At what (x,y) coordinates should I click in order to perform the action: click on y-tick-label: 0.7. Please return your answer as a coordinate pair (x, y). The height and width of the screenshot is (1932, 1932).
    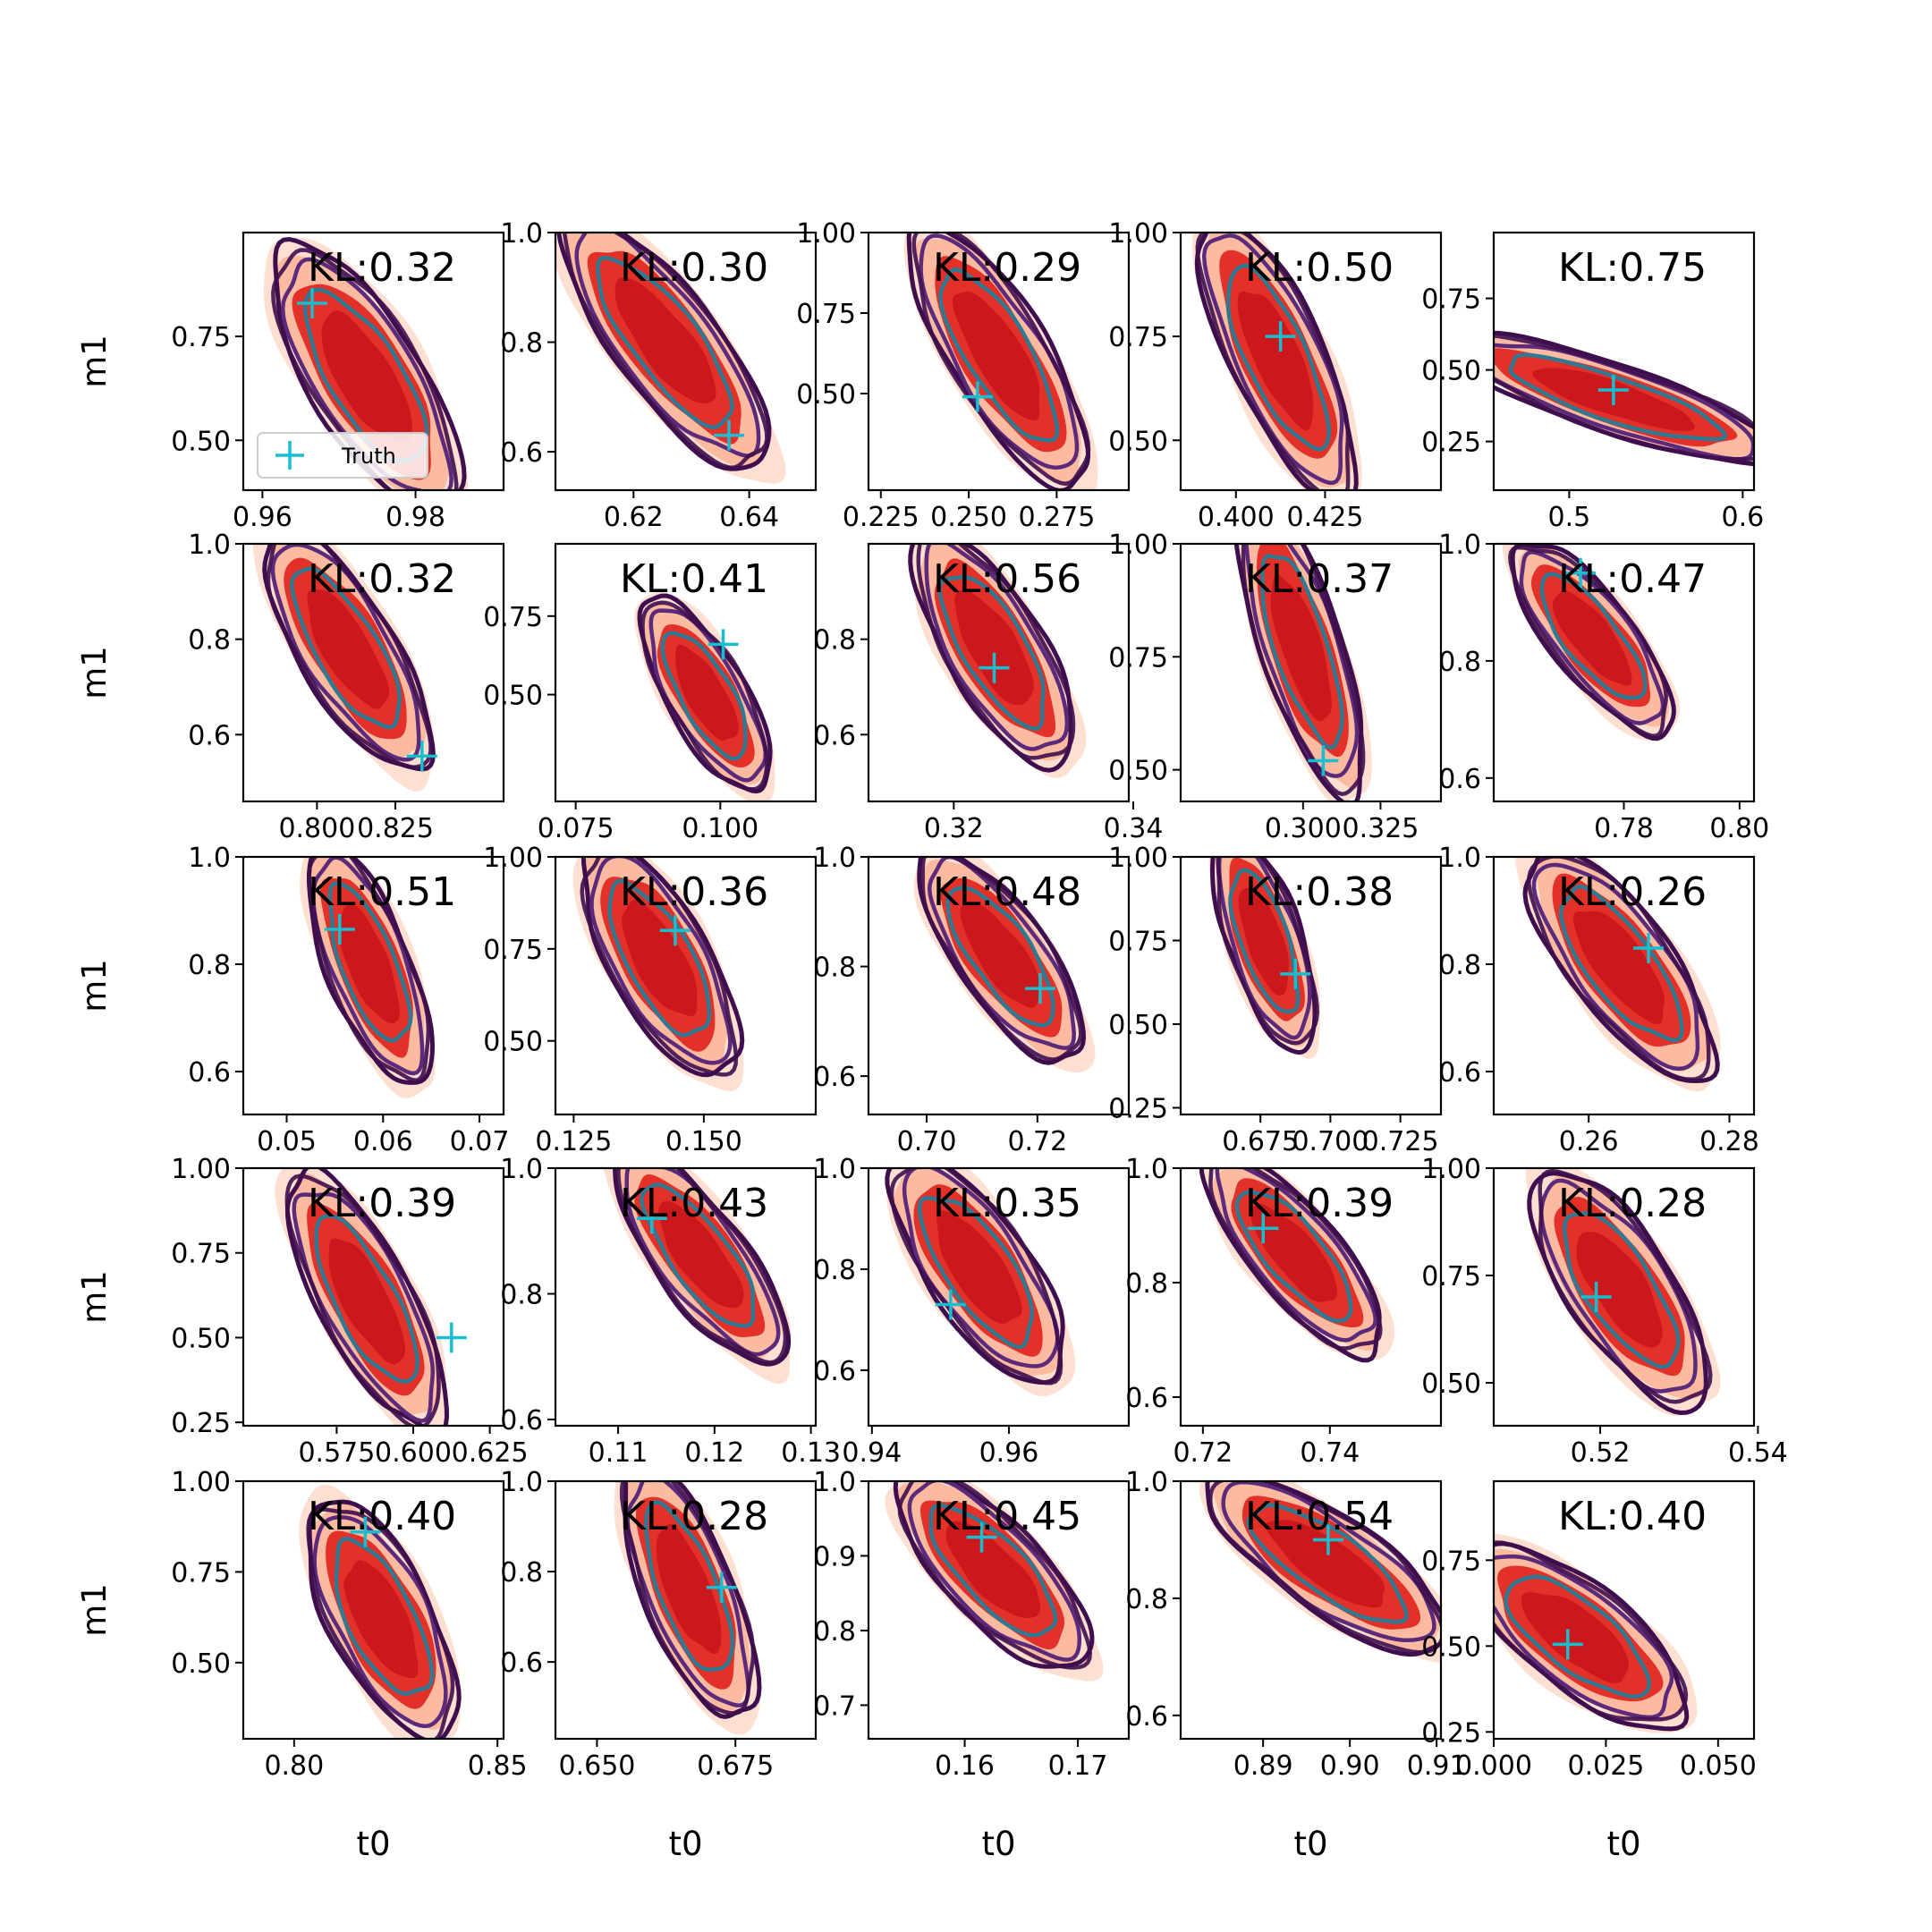
    Looking at the image, I should click on (834, 1706).